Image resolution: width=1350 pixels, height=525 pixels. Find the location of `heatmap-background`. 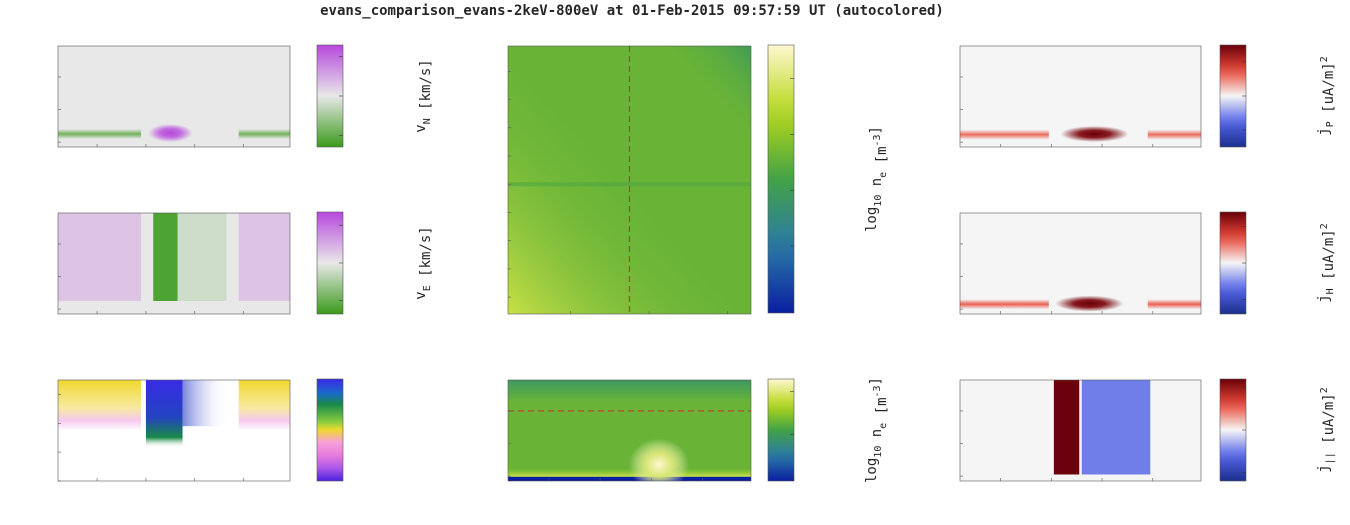

heatmap-background is located at coordinates (1080, 430).